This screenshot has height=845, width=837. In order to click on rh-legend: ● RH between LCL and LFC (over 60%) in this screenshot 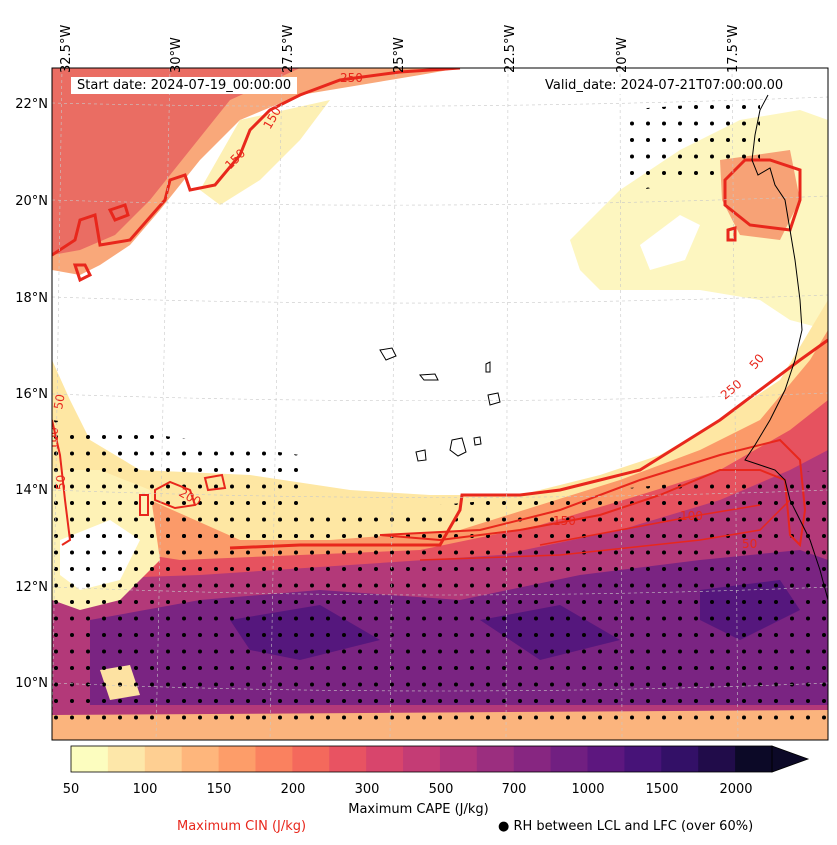, I will do `click(625, 826)`.